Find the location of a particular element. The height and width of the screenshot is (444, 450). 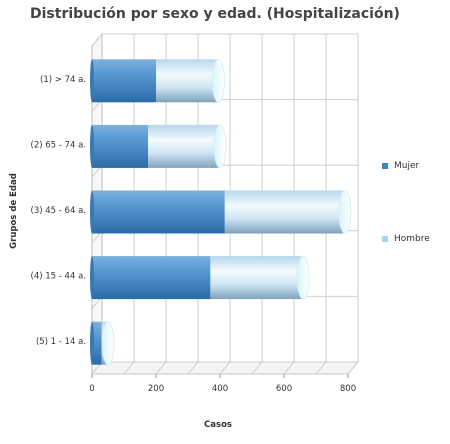

category-label: (1) > 74 a. is located at coordinates (63, 80).